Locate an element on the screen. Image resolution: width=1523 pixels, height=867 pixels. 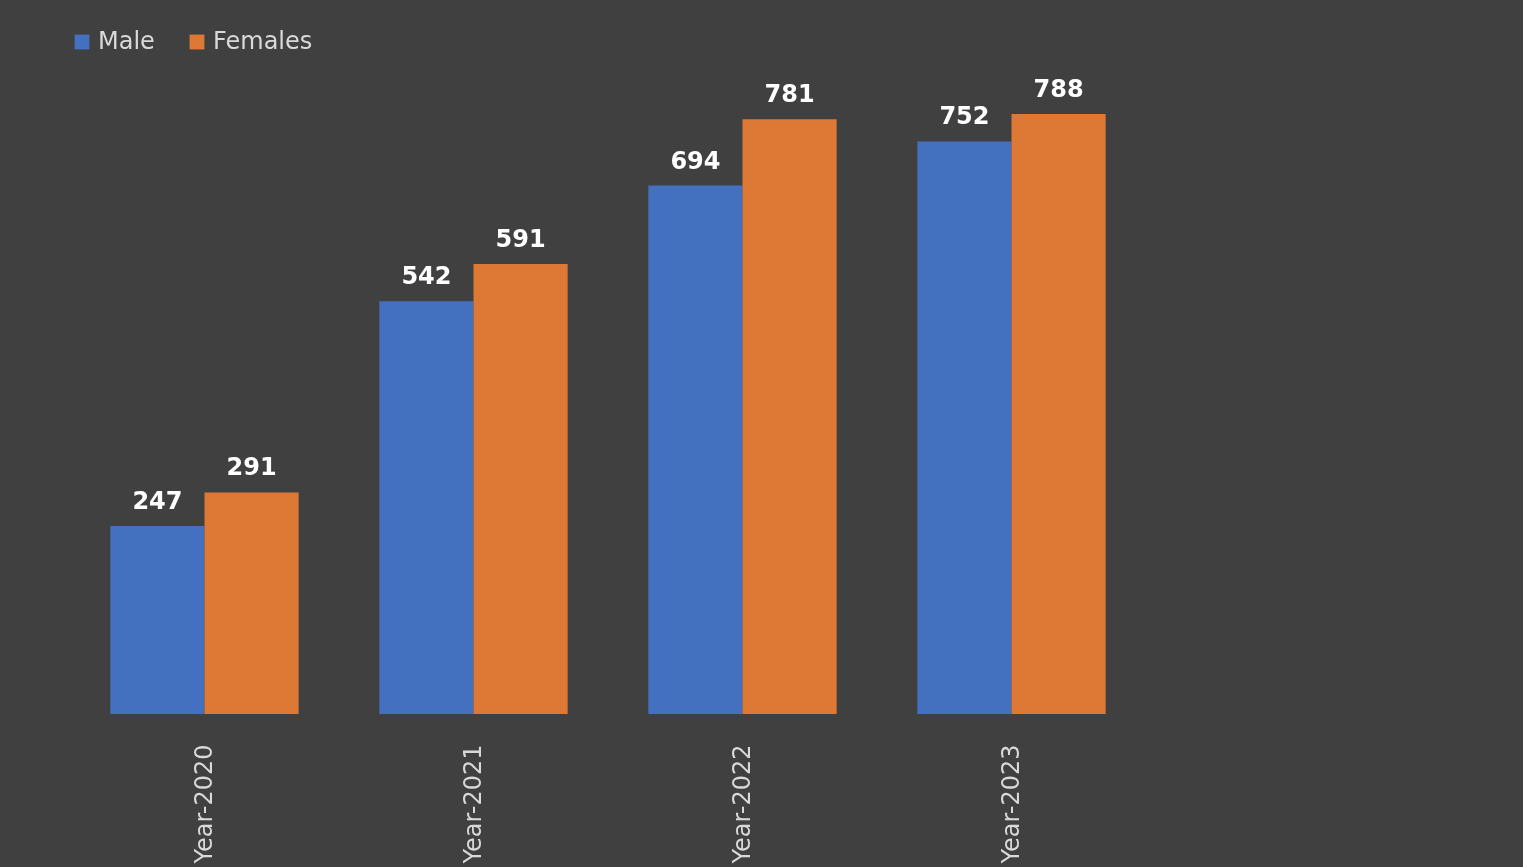
legend-label: Male is located at coordinates (126, 41).